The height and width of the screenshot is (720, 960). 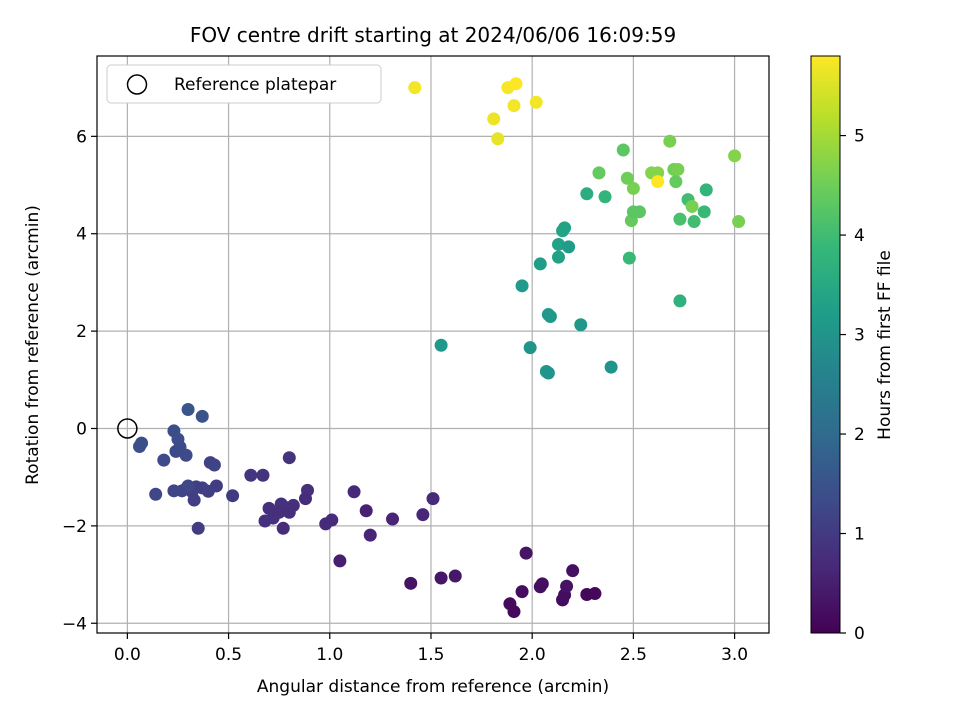 I want to click on x-tick-label: 3.0, so click(x=734, y=655).